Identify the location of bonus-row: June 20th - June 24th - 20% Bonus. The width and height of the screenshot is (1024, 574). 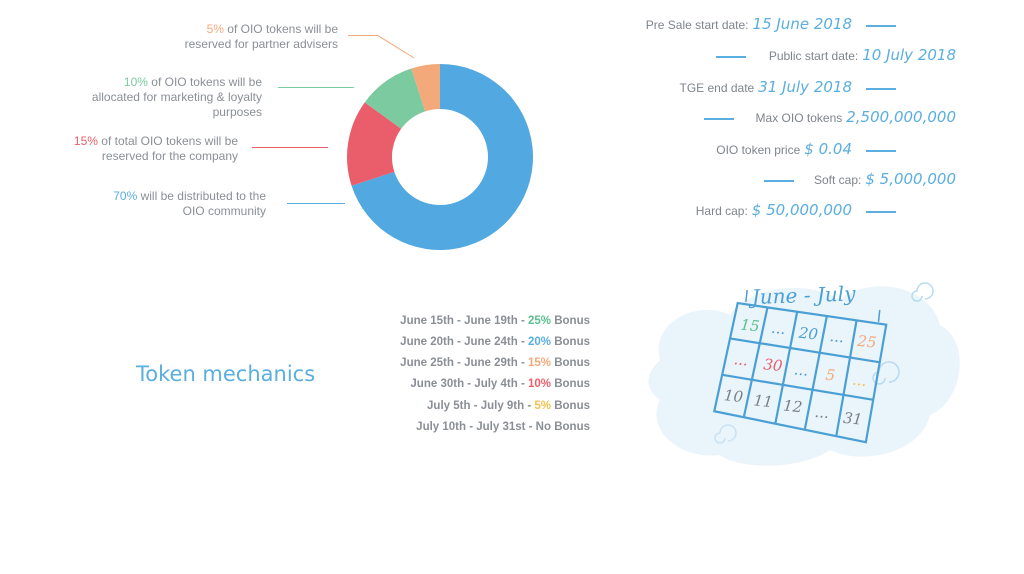
(495, 342).